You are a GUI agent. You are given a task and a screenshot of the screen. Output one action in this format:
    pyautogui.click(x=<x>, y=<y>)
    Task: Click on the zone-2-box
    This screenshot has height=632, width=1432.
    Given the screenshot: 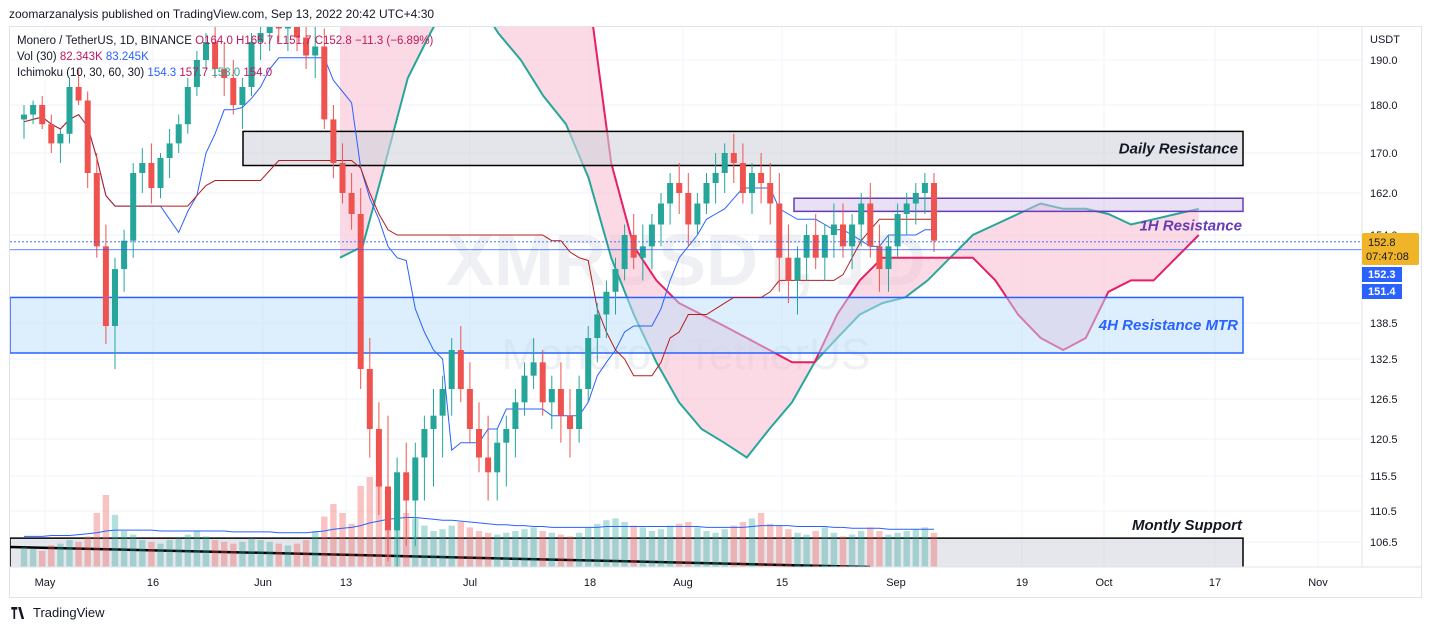 What is the action you would take?
    pyautogui.click(x=626, y=325)
    